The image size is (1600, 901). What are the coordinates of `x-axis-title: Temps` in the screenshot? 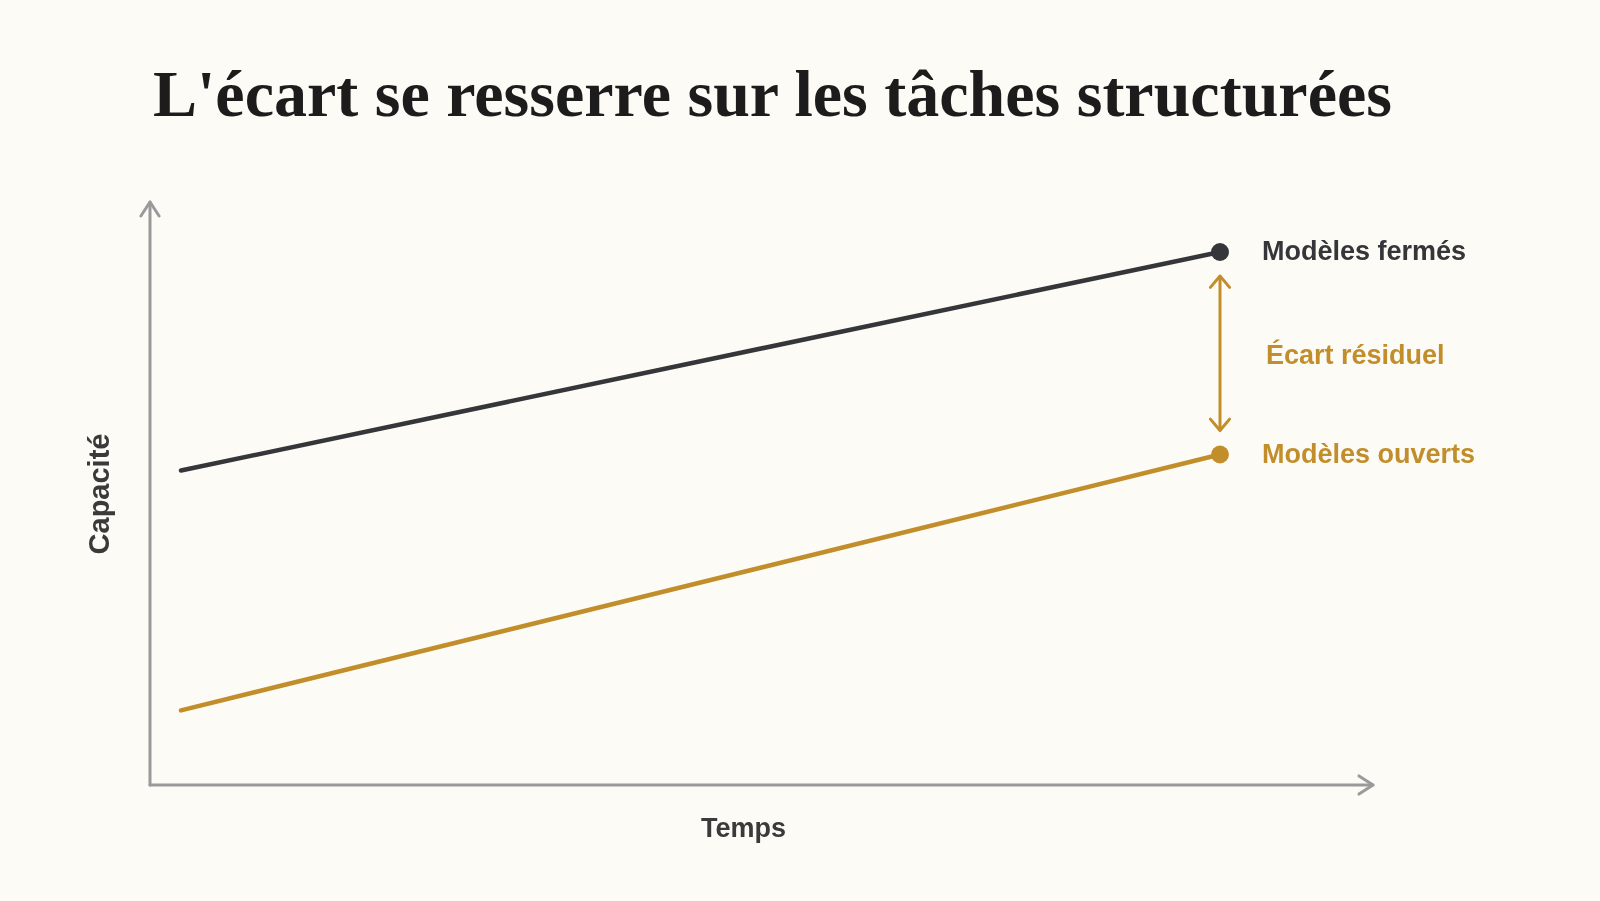 It's located at (743, 827).